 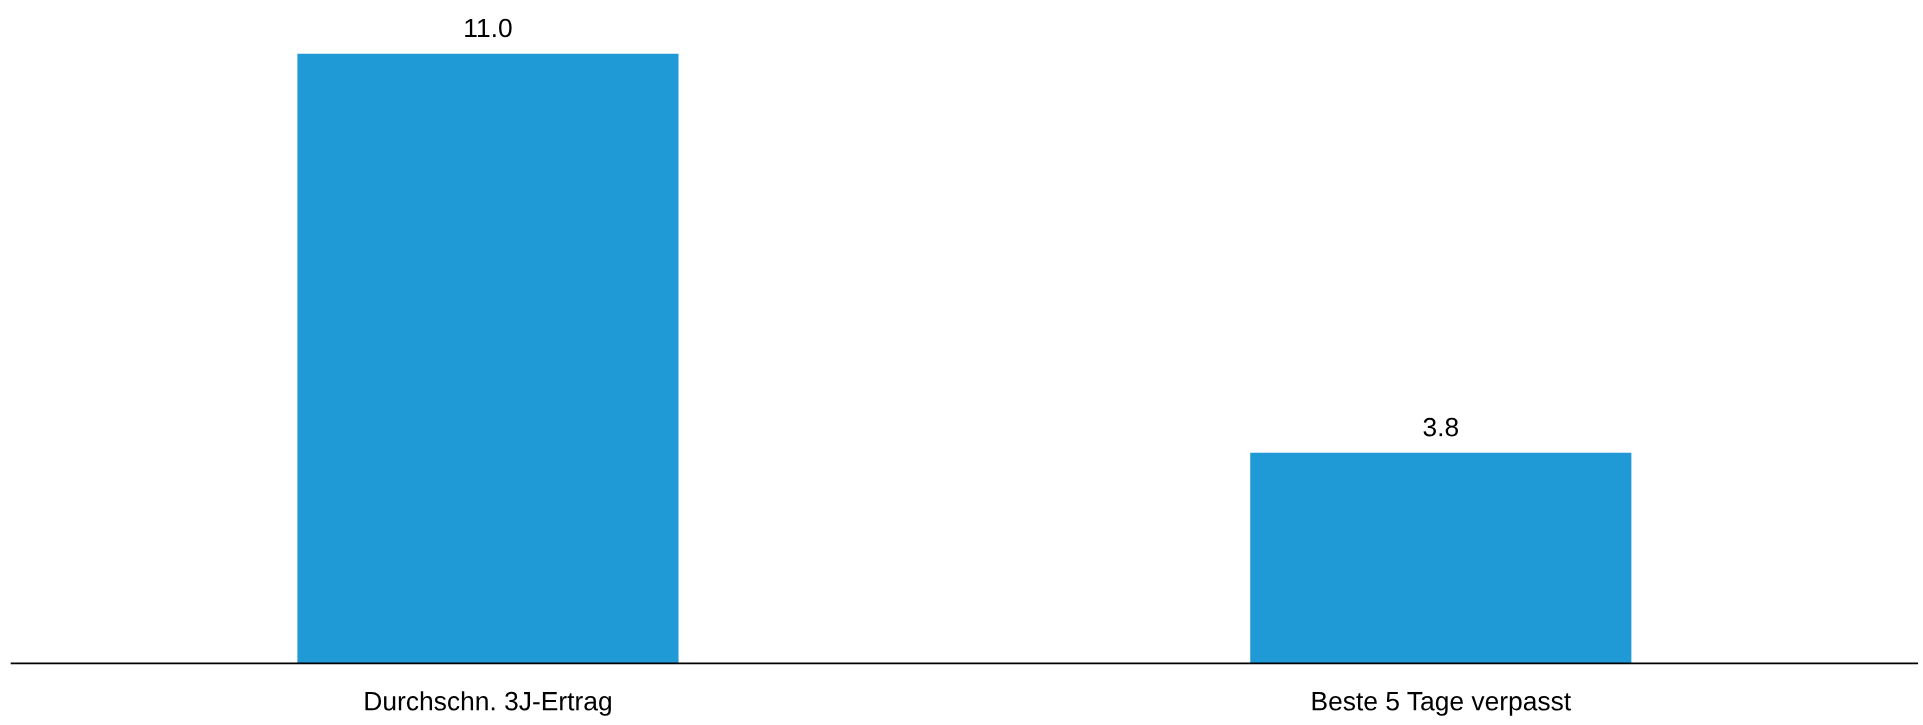 I want to click on data-label: 11.0, so click(x=488, y=28).